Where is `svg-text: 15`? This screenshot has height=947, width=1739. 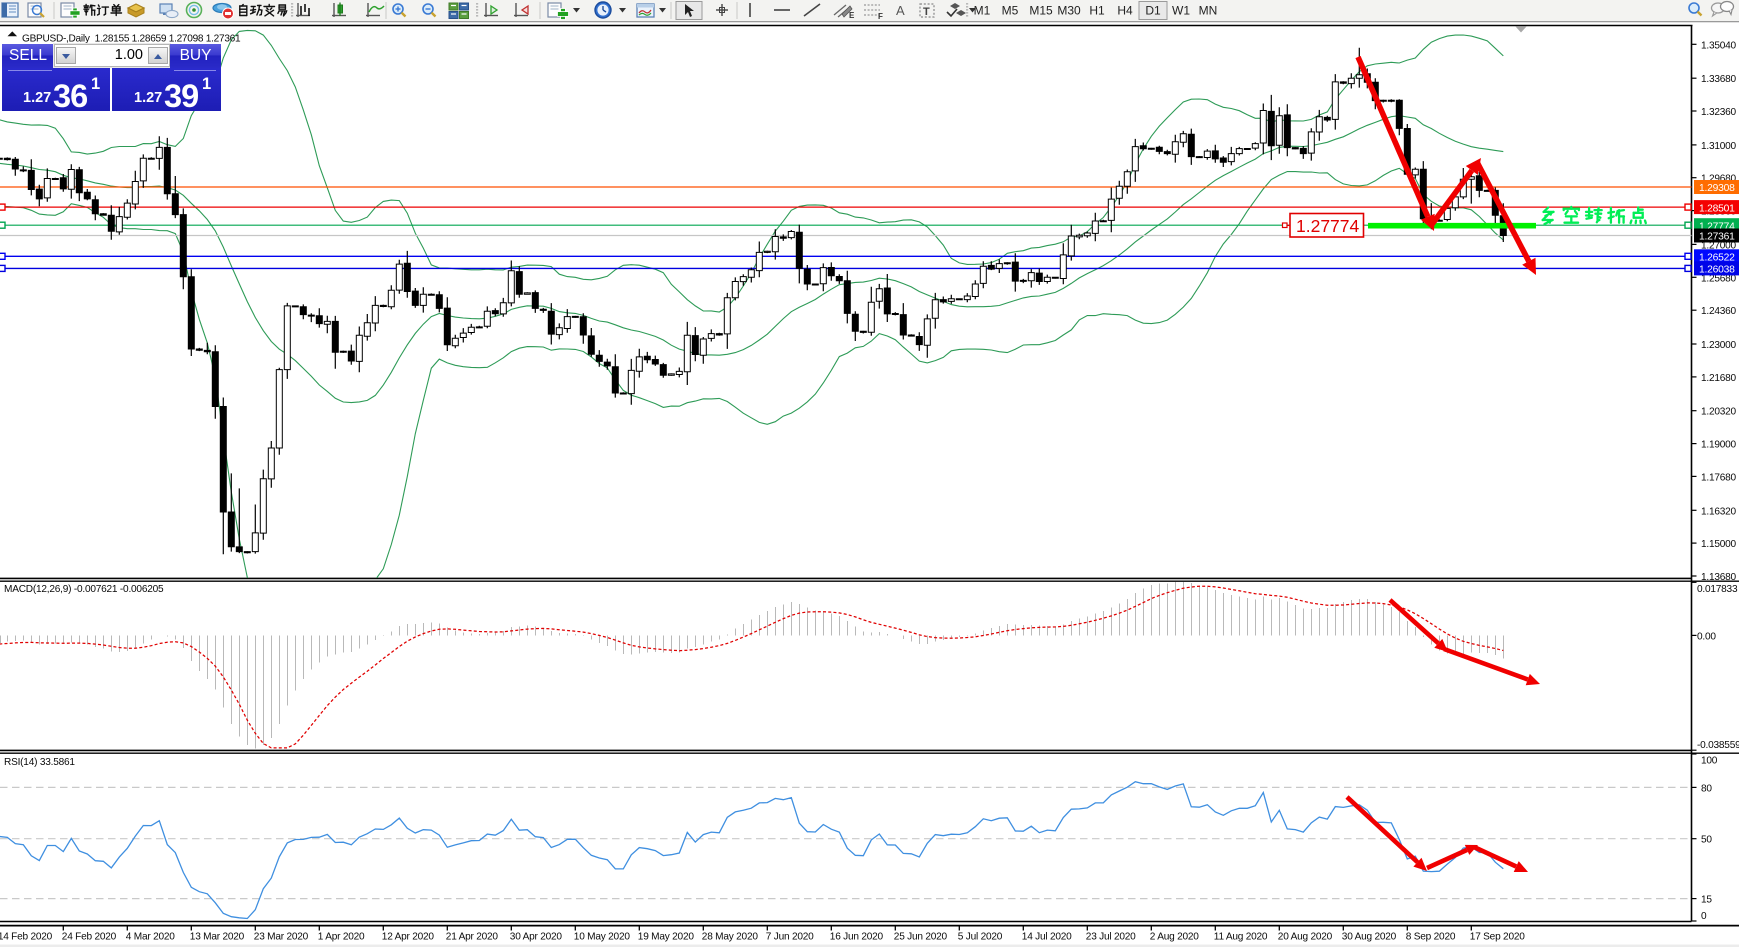 svg-text: 15 is located at coordinates (1706, 900).